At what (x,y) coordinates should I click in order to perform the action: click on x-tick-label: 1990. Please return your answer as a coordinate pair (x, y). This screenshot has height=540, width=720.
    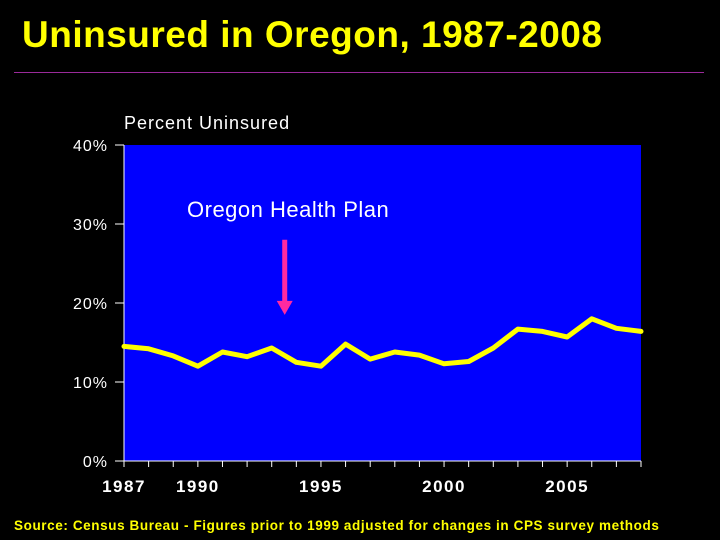
    Looking at the image, I should click on (198, 486).